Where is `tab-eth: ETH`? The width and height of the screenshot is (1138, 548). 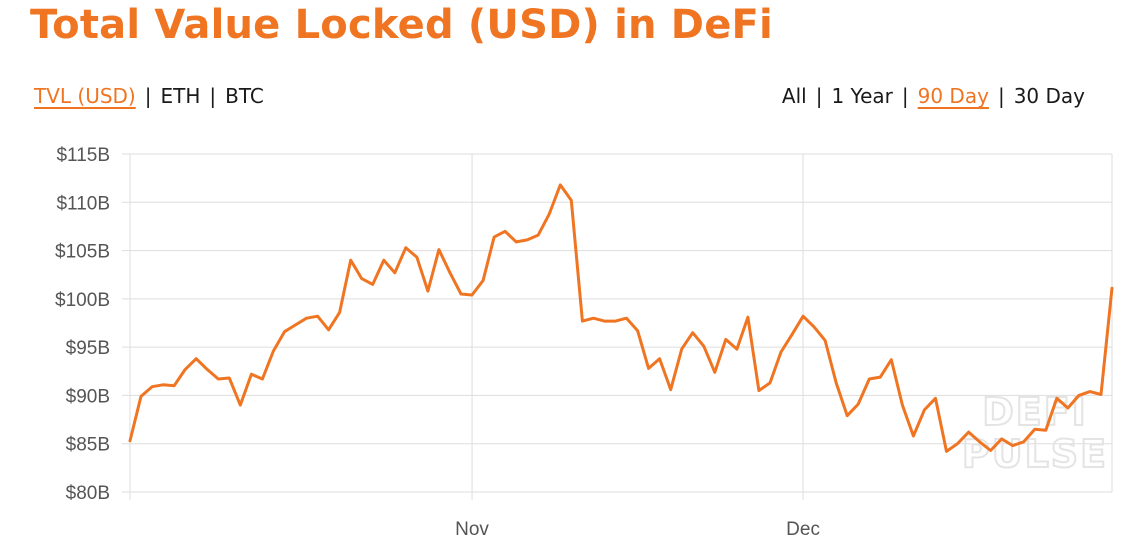 tab-eth: ETH is located at coordinates (180, 96).